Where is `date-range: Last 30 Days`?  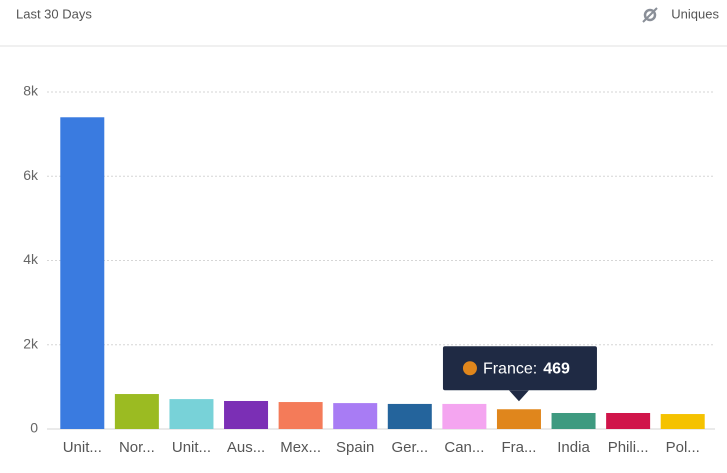
date-range: Last 30 Days is located at coordinates (54, 13).